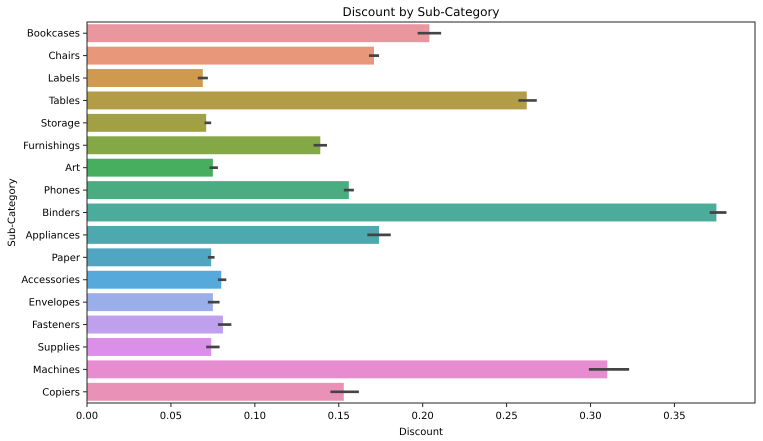  What do you see at coordinates (53, 34) in the screenshot?
I see `y-tick-label: Bookcases` at bounding box center [53, 34].